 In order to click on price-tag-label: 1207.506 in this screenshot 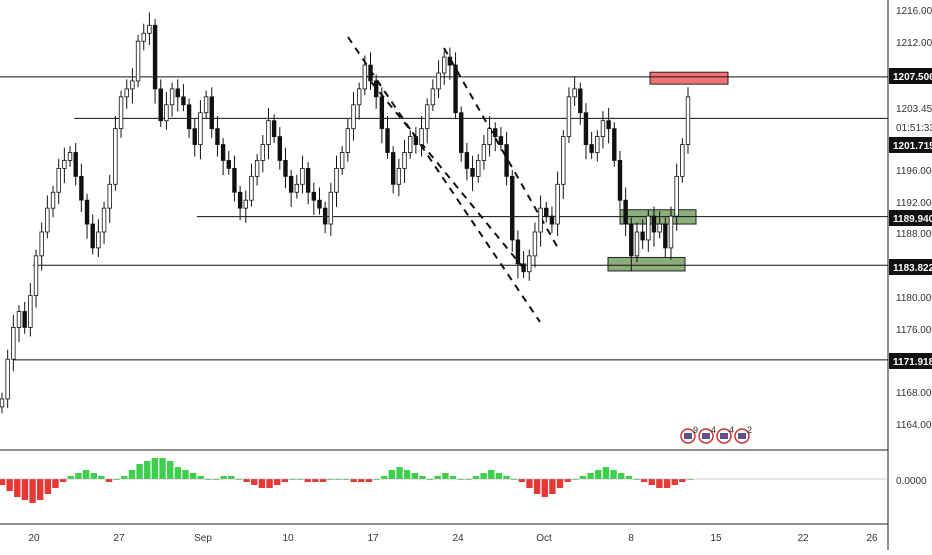, I will do `click(912, 77)`.